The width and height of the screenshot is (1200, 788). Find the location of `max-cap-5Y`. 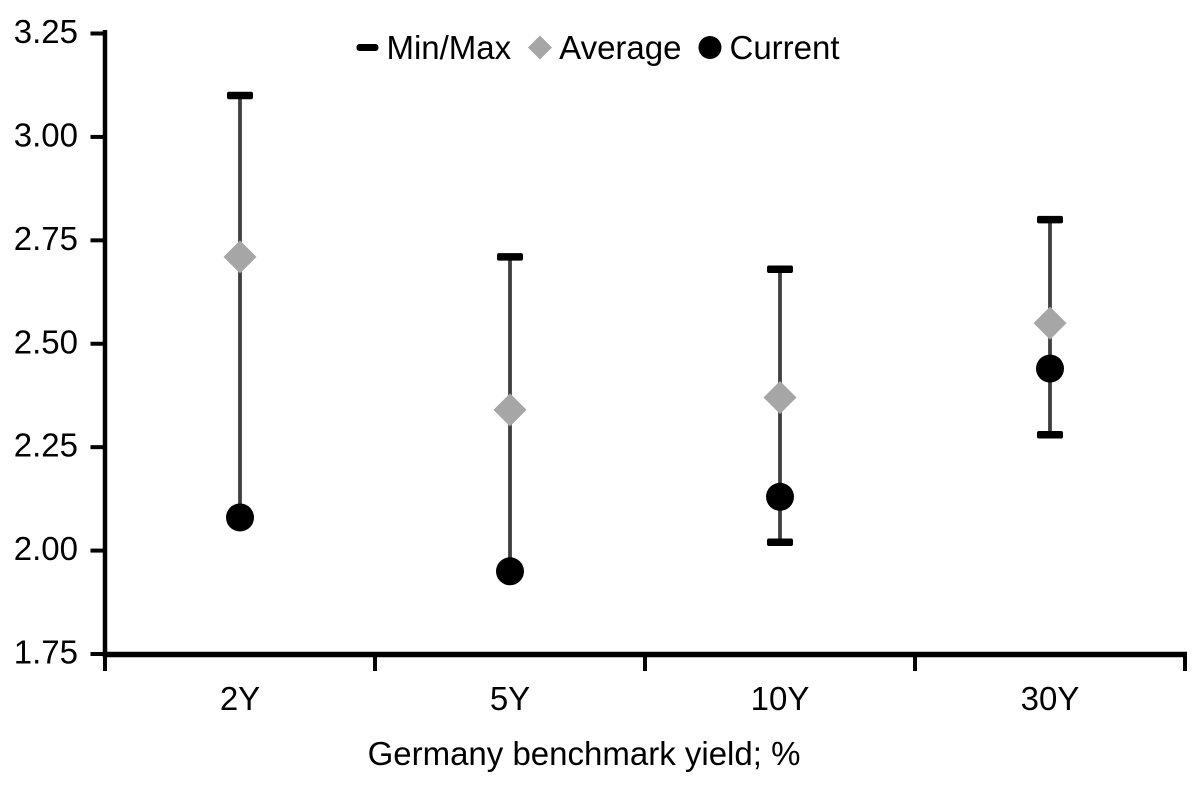

max-cap-5Y is located at coordinates (510, 257).